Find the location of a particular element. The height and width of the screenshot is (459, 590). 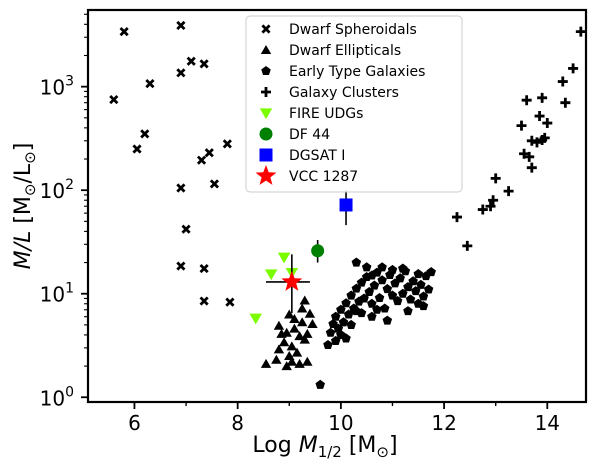

series-dwarf-ellipticals is located at coordinates (289, 333).